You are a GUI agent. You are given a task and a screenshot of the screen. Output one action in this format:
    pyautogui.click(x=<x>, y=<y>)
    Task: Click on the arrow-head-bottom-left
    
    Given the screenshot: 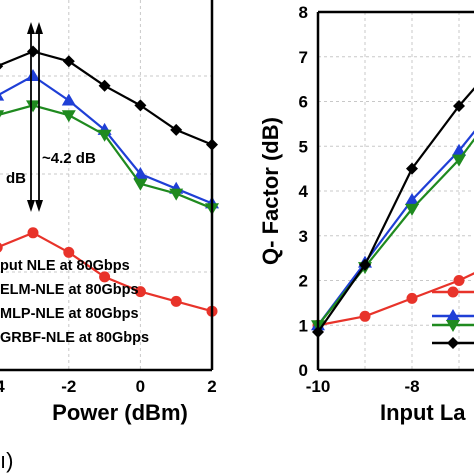 What is the action you would take?
    pyautogui.click(x=31, y=206)
    